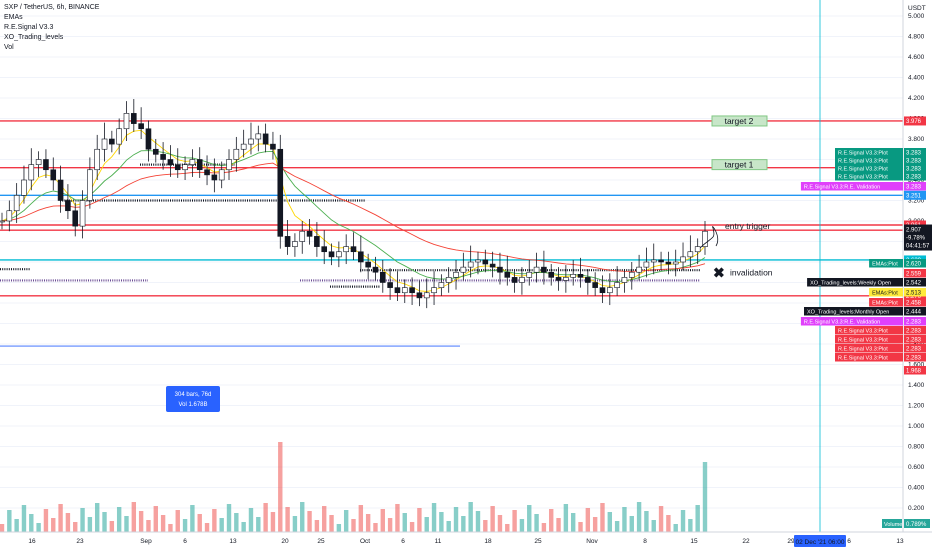 The height and width of the screenshot is (550, 932). I want to click on indicator-tag-value: 3.283, so click(914, 161).